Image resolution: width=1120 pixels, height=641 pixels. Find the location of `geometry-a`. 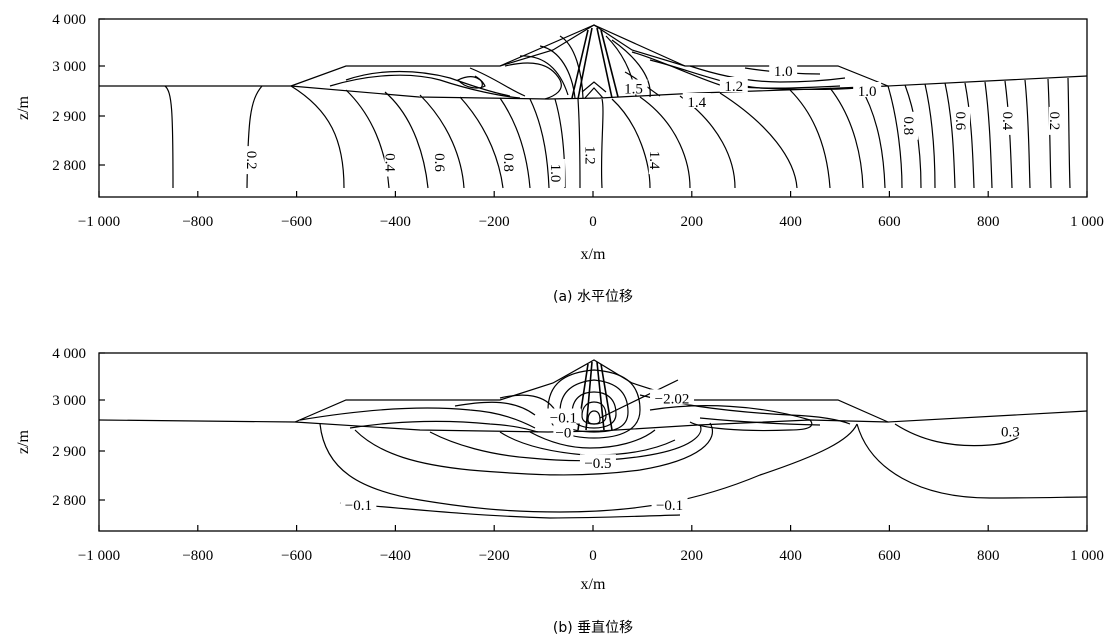

geometry-a is located at coordinates (593, 62).